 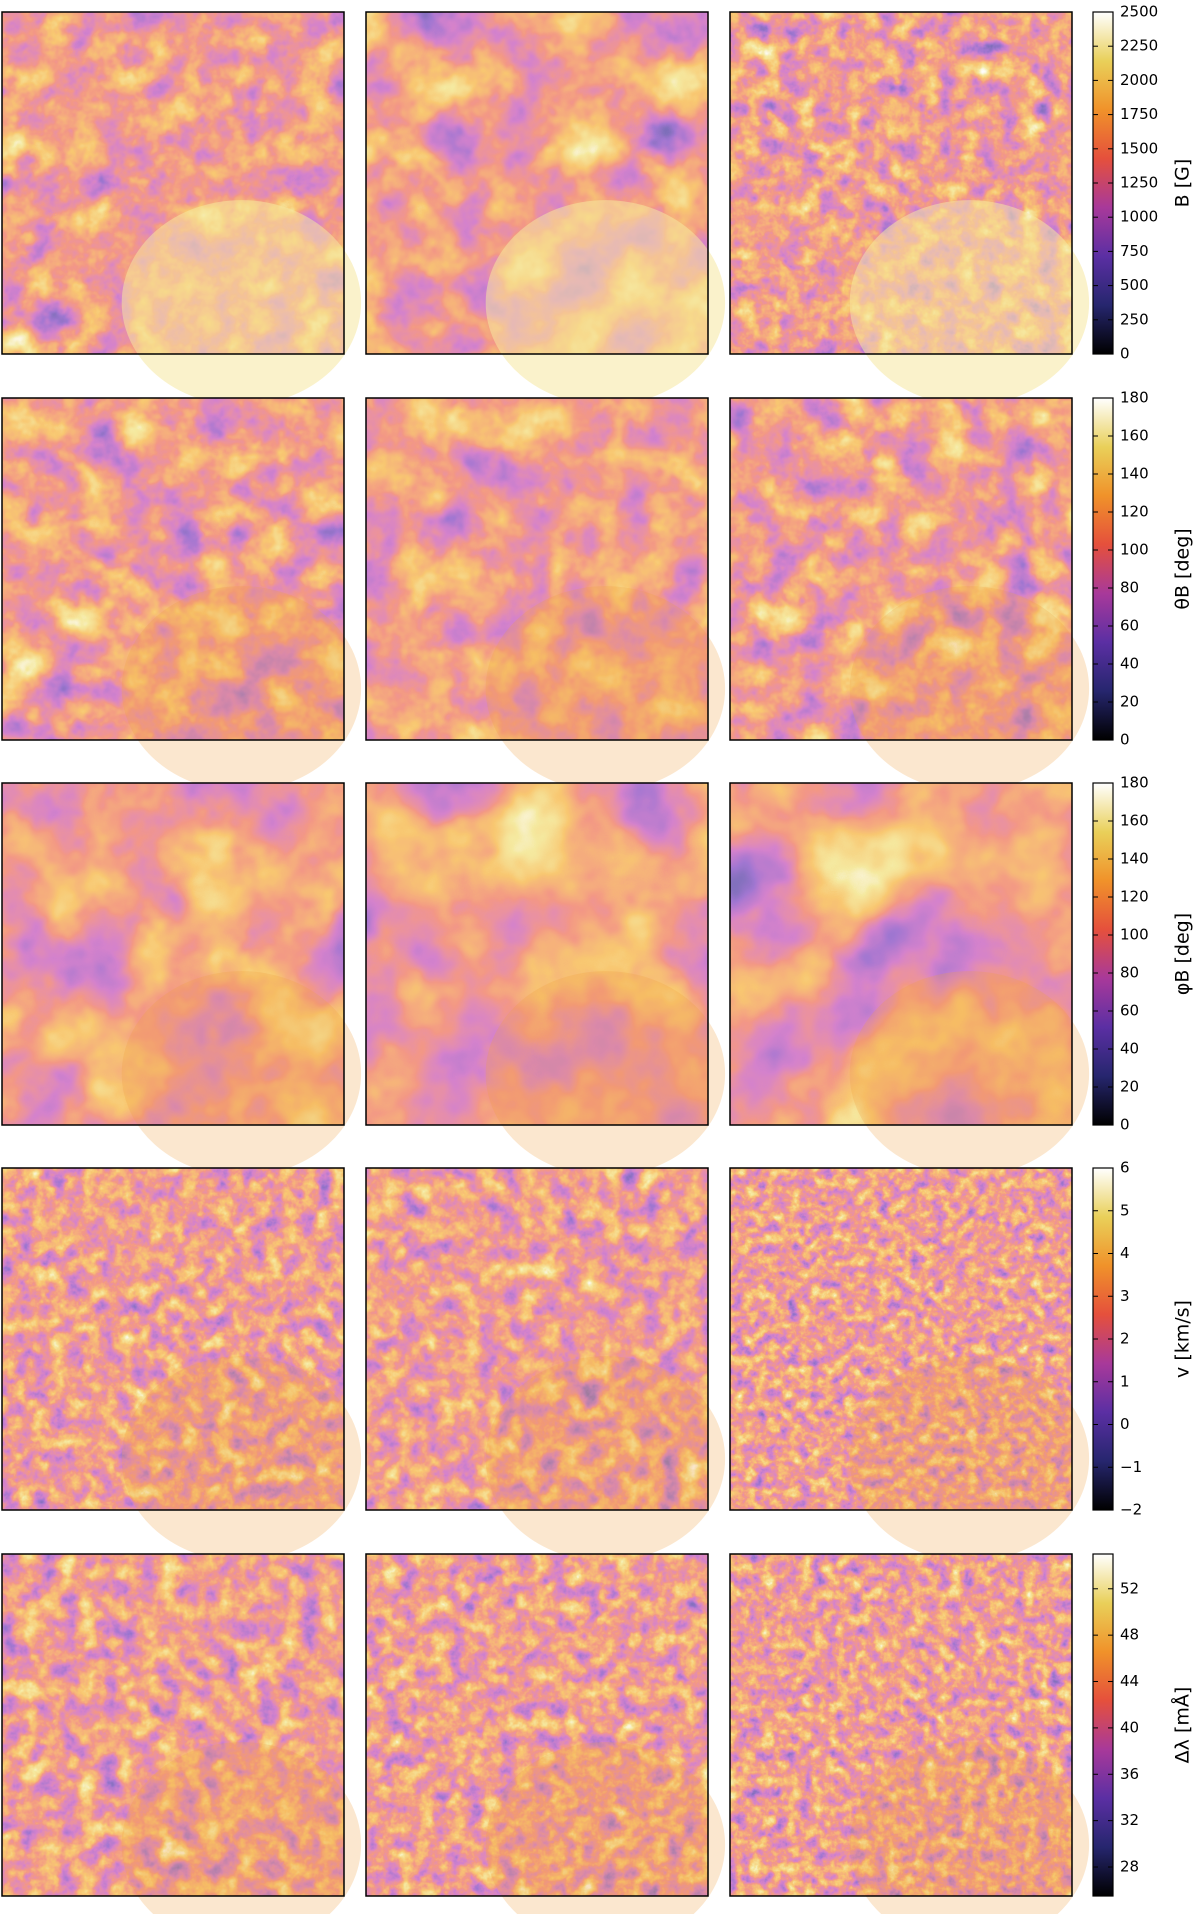 What do you see at coordinates (1139, 148) in the screenshot?
I see `colorbar-tick-label: 1500` at bounding box center [1139, 148].